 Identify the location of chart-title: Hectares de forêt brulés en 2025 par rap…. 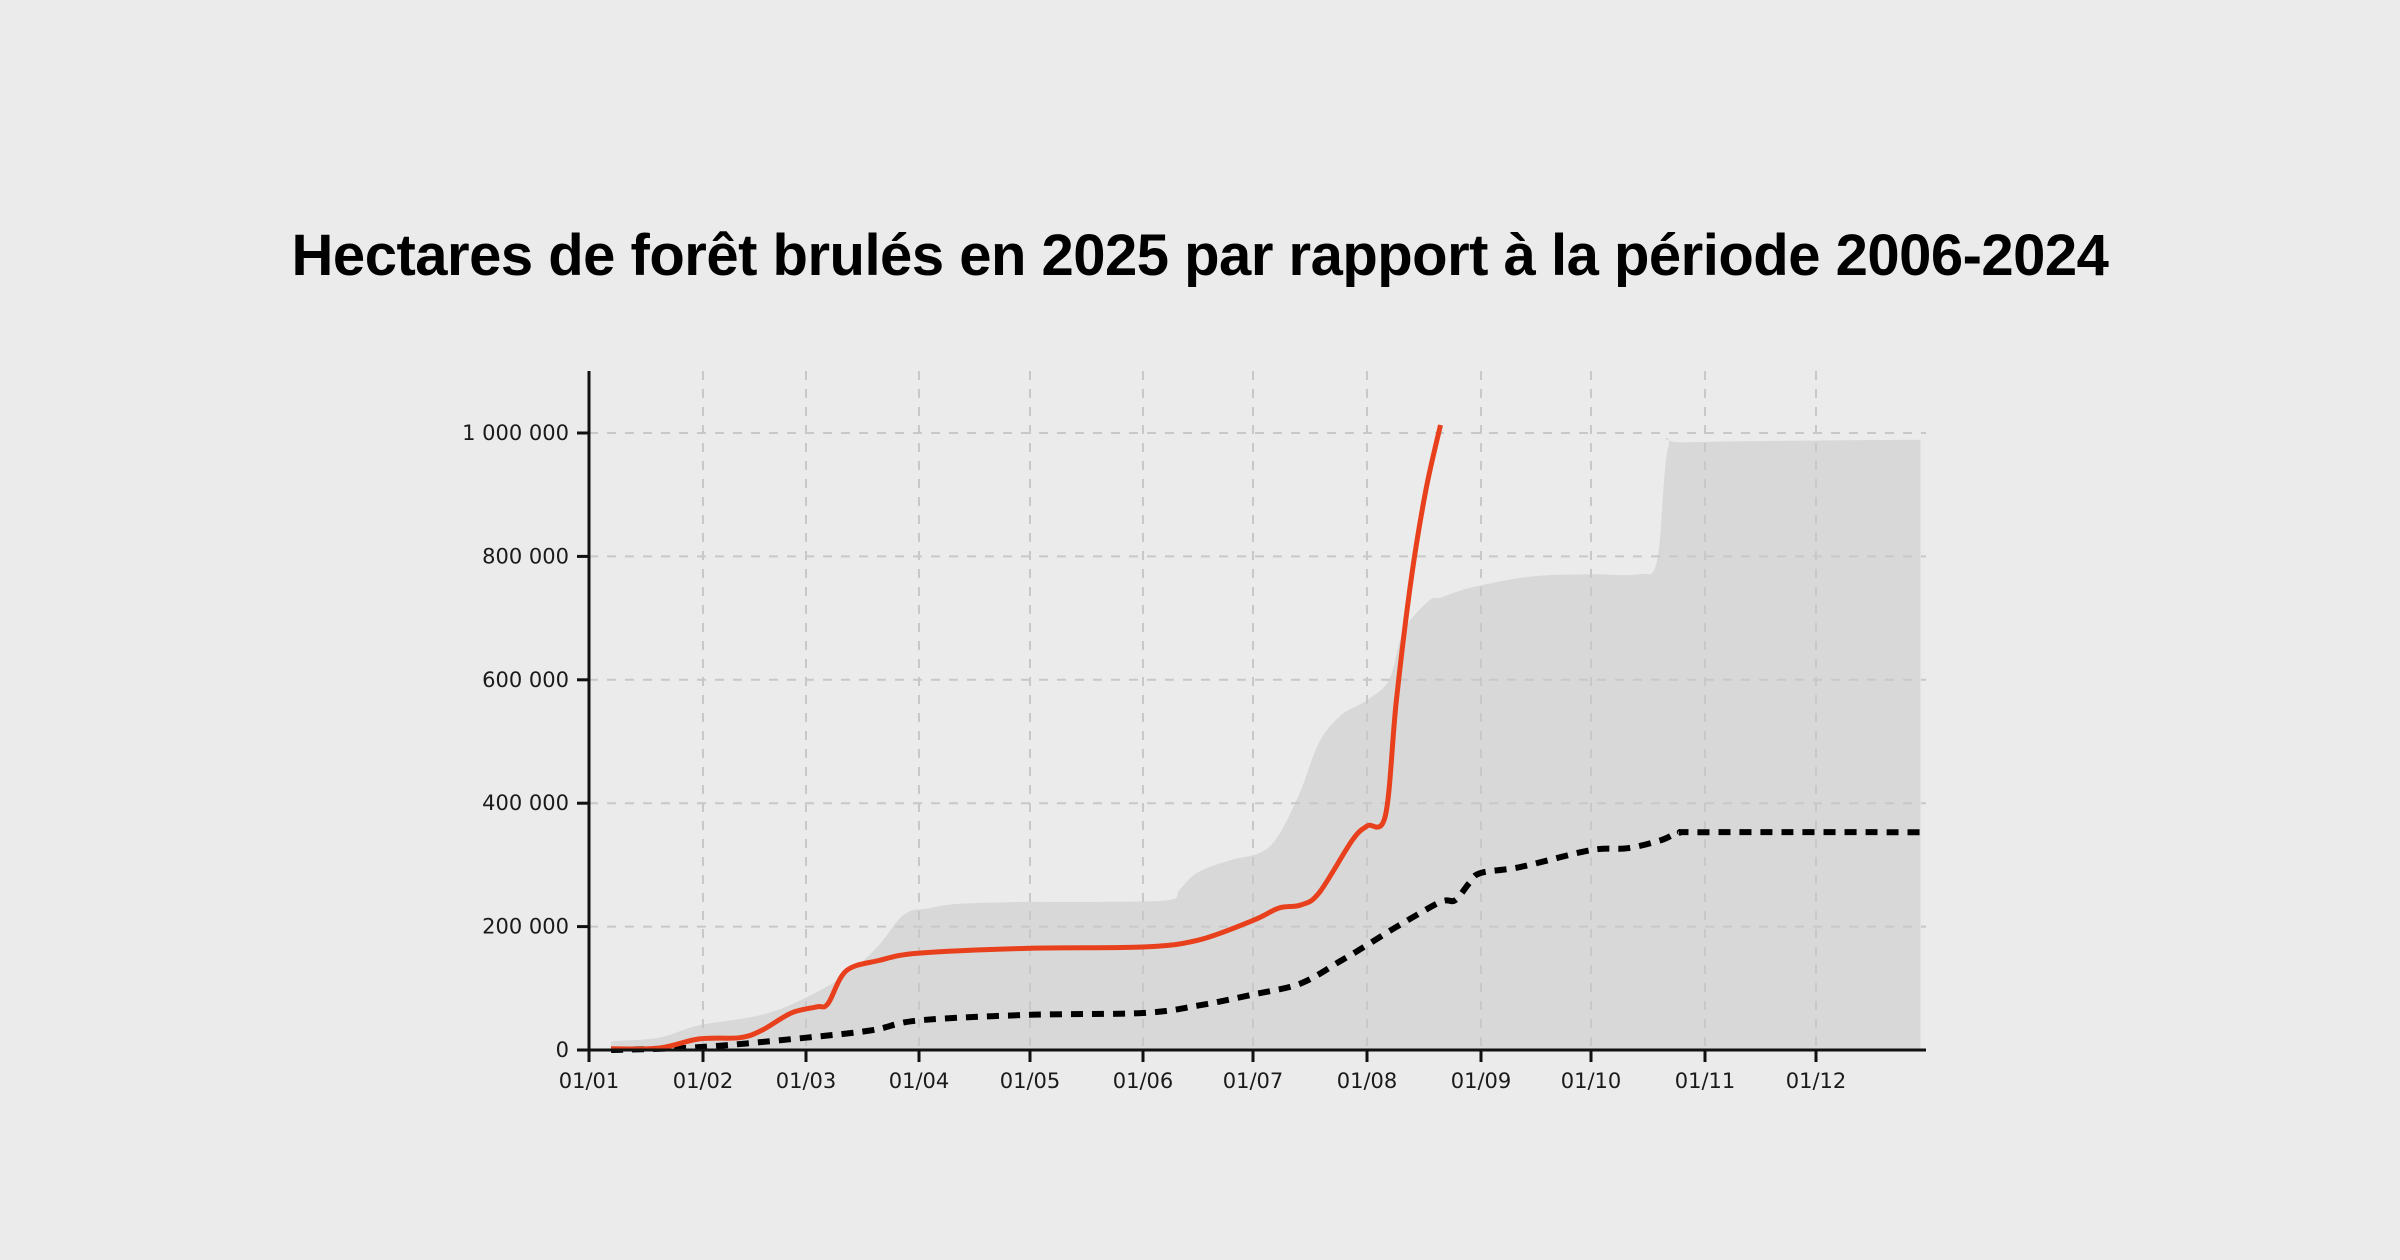
(1200, 255).